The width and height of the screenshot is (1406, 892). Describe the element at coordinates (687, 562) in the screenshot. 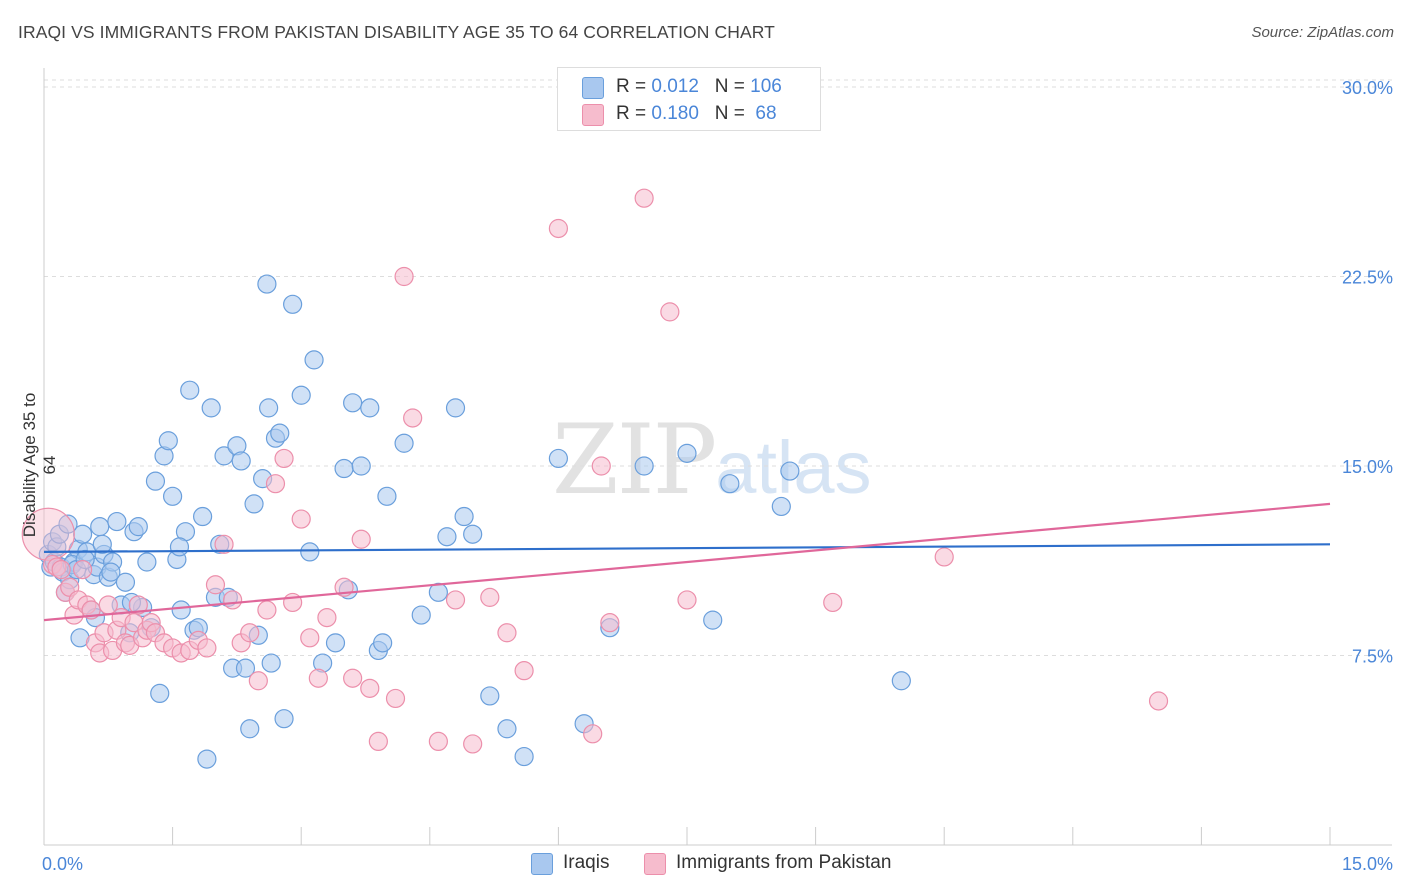

I see `trend-line-pakistan` at that location.